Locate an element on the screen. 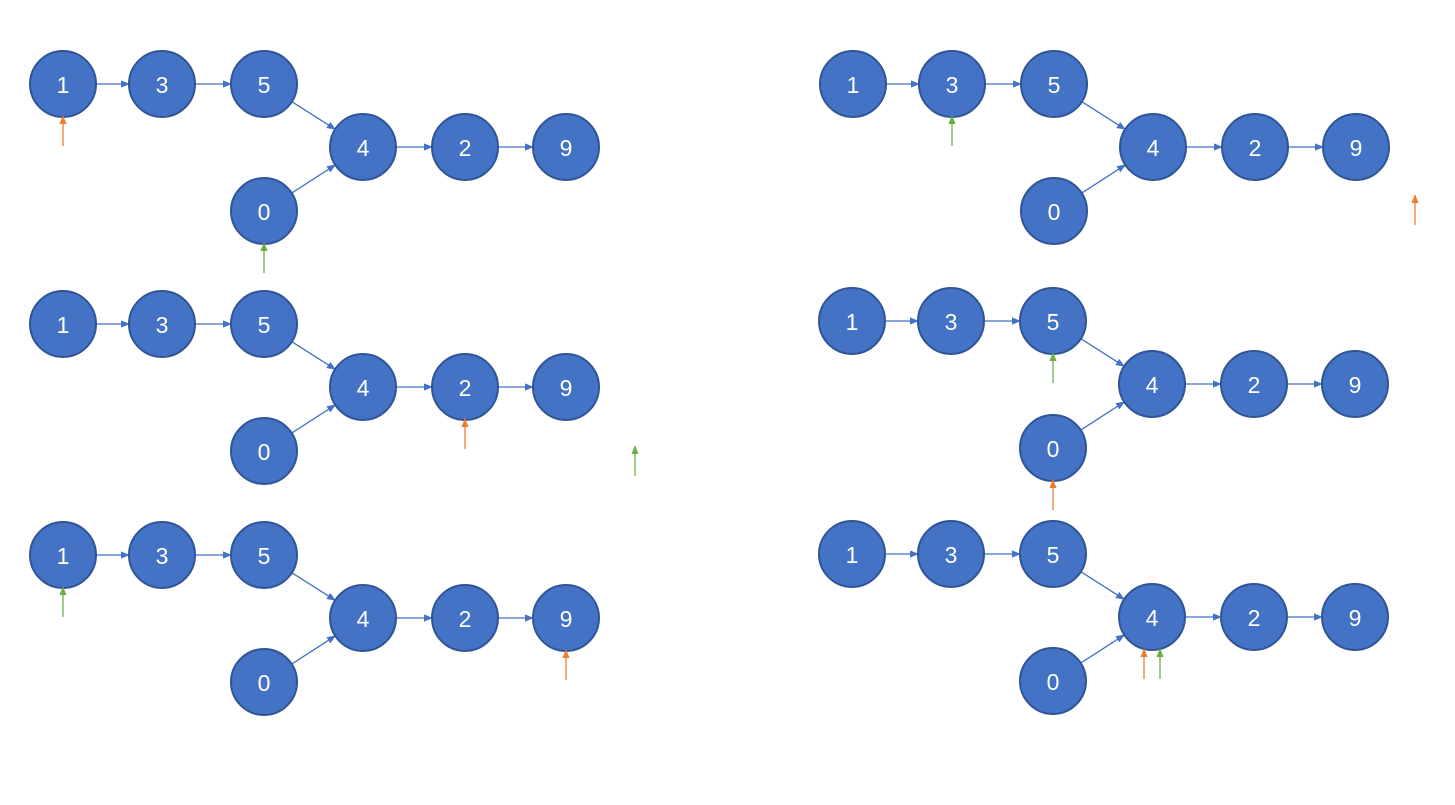 This screenshot has height=805, width=1455. diagram-1: 1 3 5 4 2 9 0 is located at coordinates (314, 161).